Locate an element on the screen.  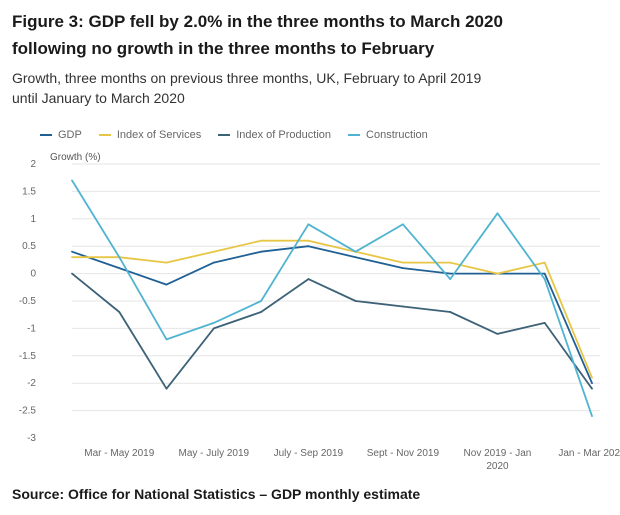
y-tick-label: -2 is located at coordinates (31, 383).